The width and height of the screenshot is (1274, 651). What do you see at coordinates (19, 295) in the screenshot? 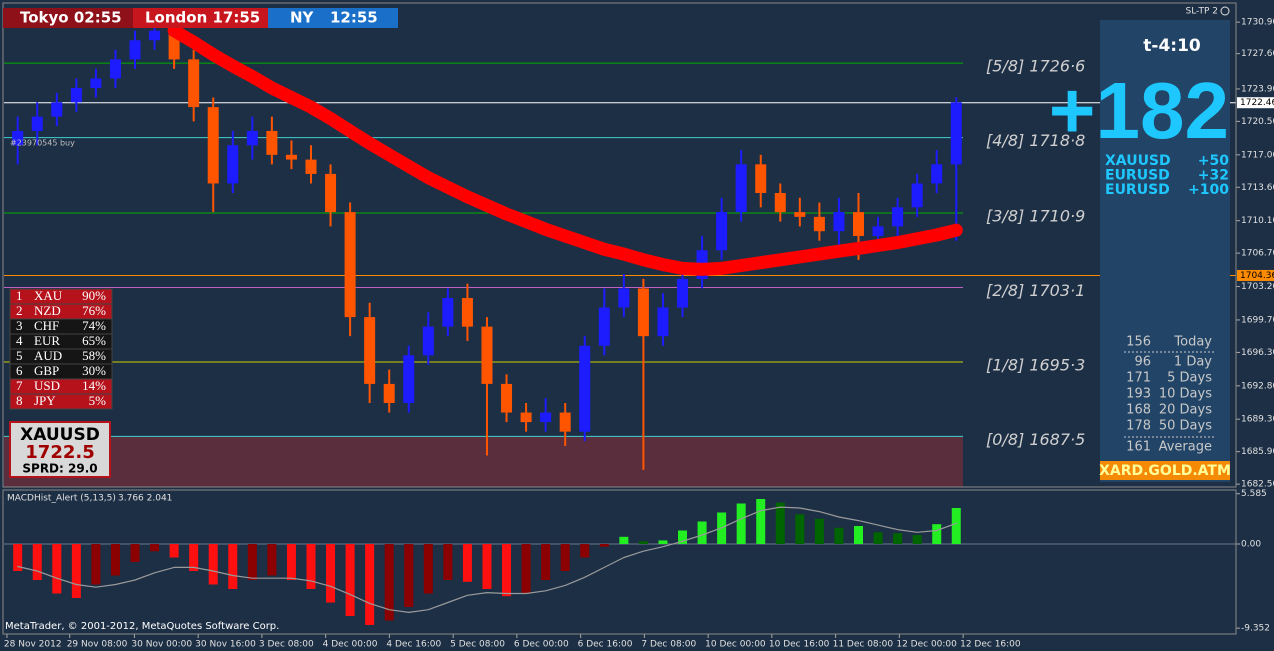
I see `strength-rank: 1` at bounding box center [19, 295].